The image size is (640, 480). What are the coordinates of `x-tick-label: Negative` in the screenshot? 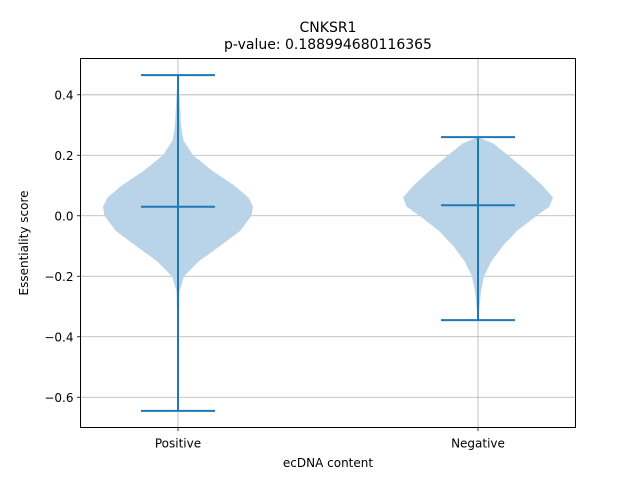 It's located at (478, 444).